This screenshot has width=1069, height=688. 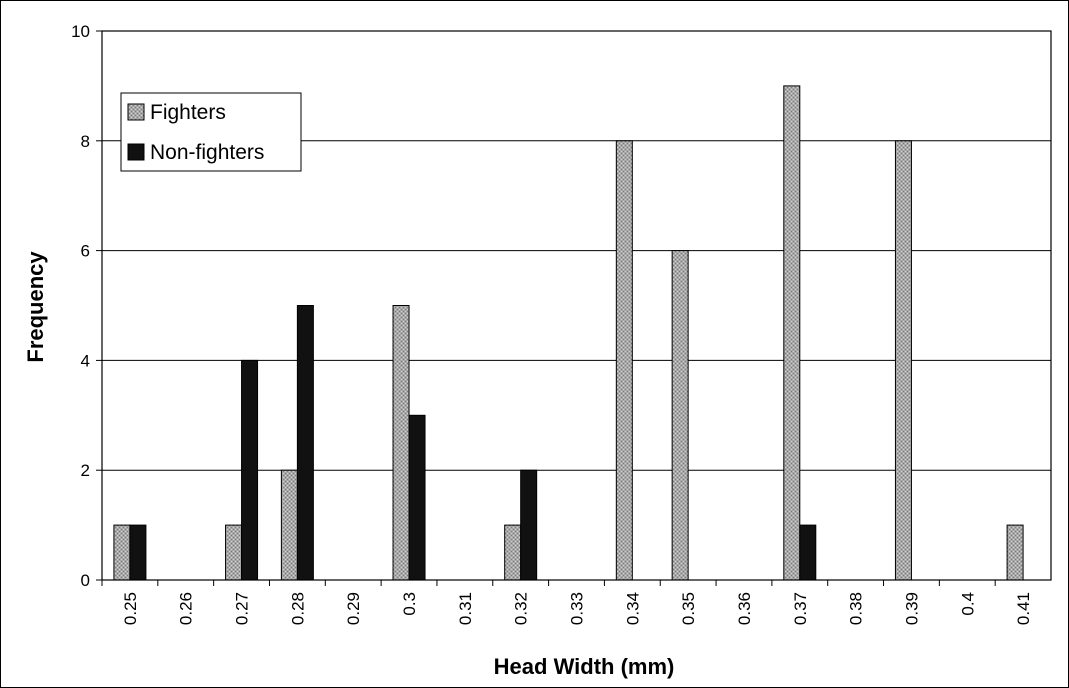 I want to click on y-tick-label: 4, so click(x=85, y=360).